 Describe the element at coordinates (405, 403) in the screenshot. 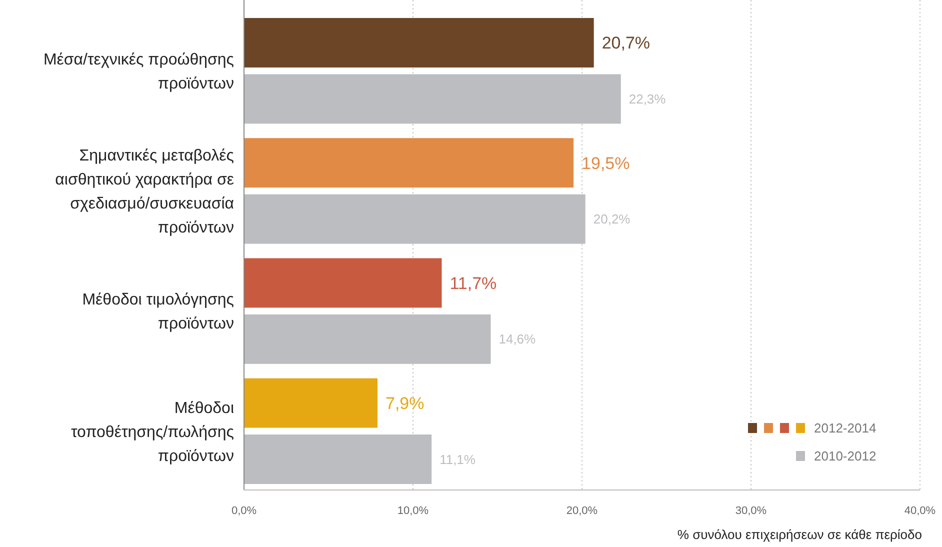

I see `data-label: 7,9%` at that location.